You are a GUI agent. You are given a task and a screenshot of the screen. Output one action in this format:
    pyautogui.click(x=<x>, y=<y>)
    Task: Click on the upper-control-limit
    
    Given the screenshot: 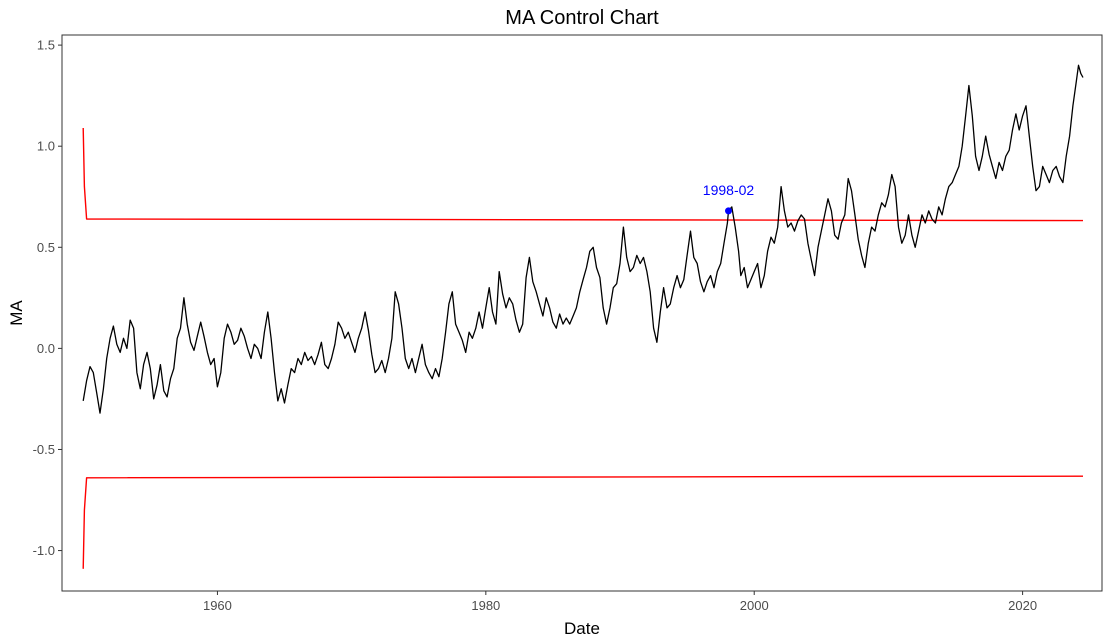 What is the action you would take?
    pyautogui.click(x=583, y=174)
    